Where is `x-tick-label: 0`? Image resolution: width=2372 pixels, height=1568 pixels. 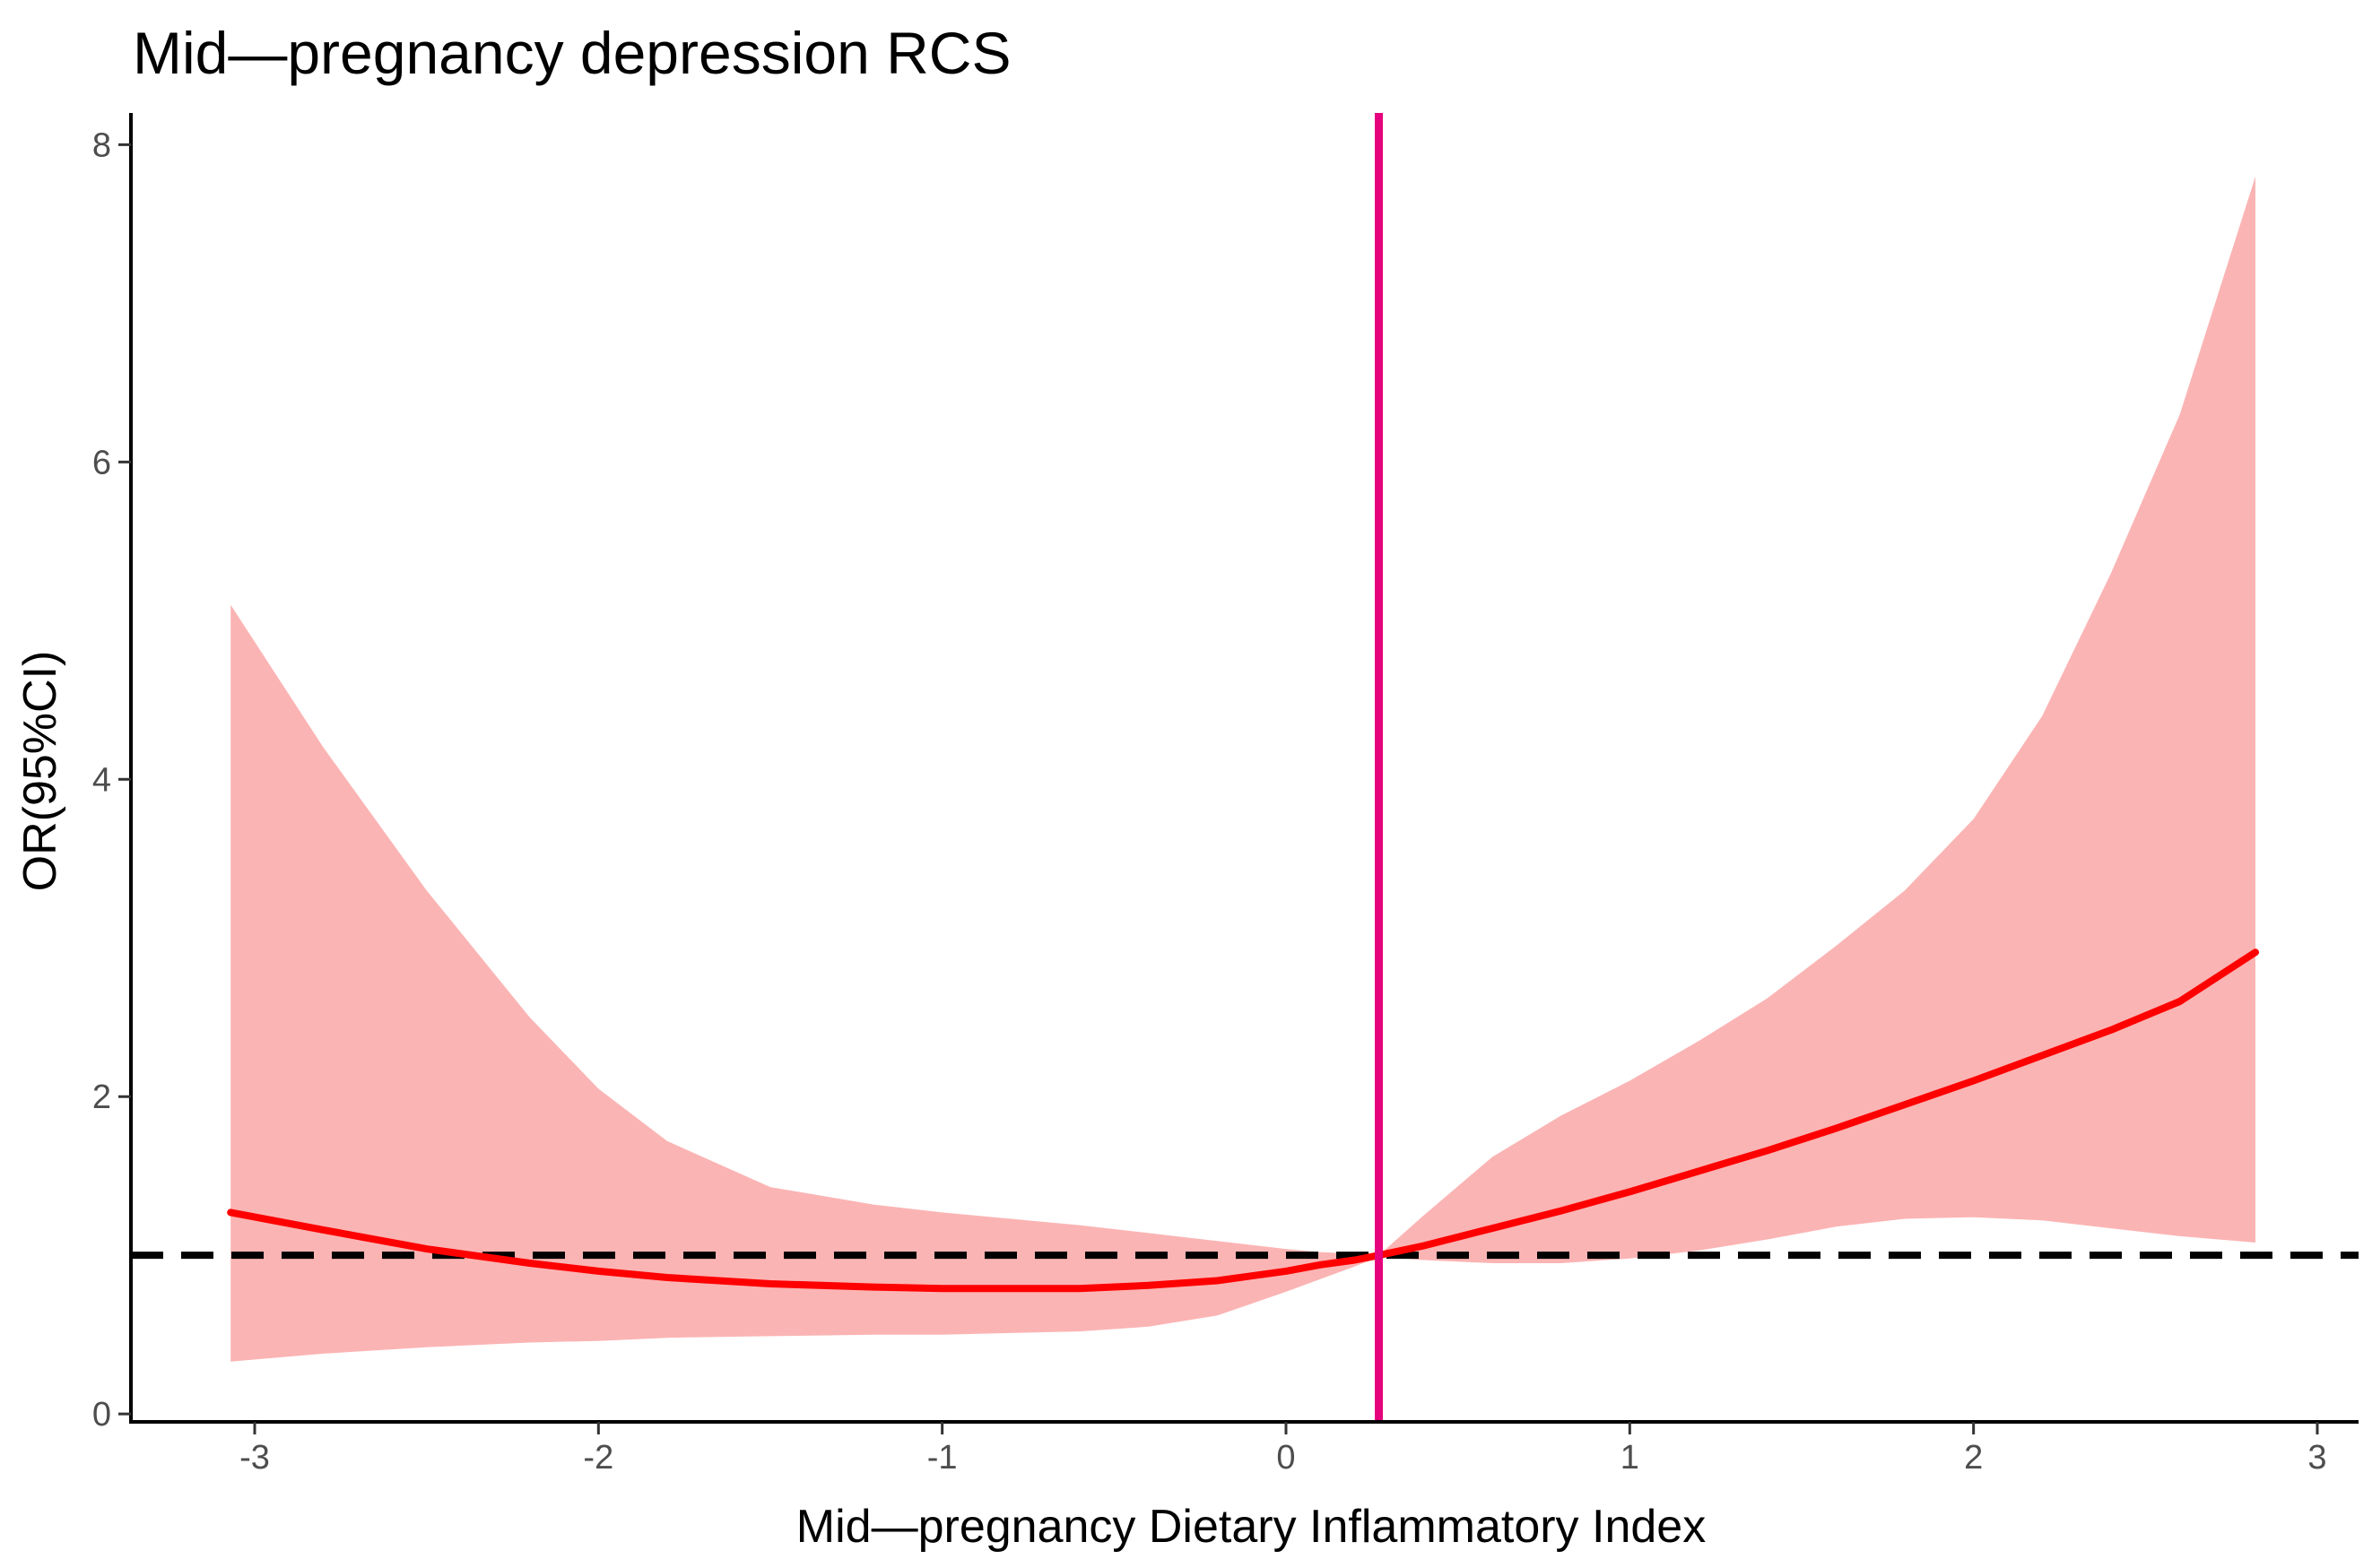 x-tick-label: 0 is located at coordinates (1285, 1458).